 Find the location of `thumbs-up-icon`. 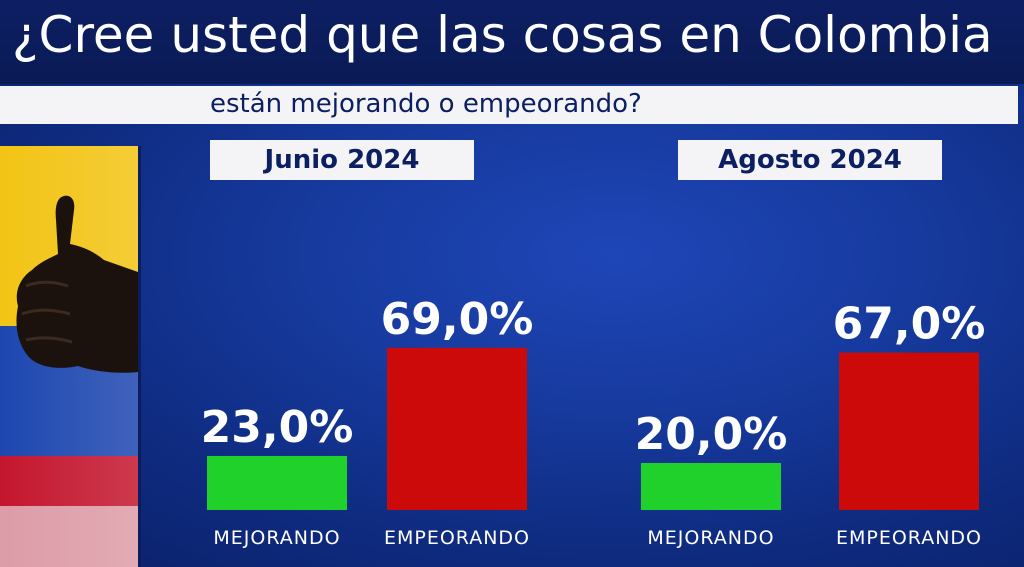

thumbs-up-icon is located at coordinates (69, 356).